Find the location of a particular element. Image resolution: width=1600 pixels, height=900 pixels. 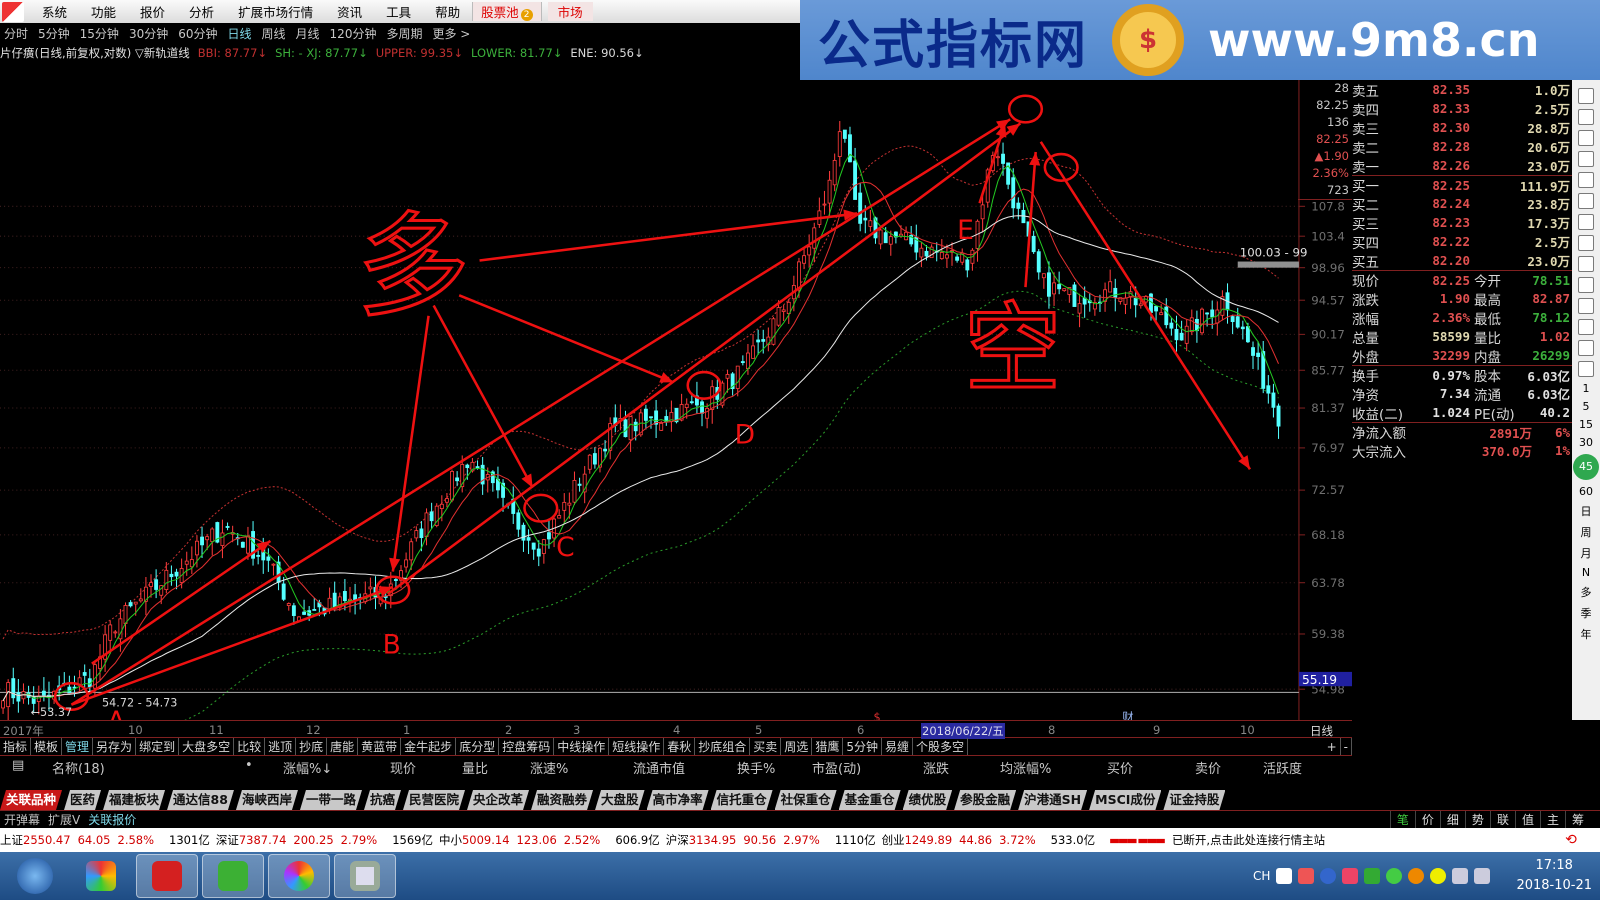

sector-tab: 绩优股 is located at coordinates (928, 800).